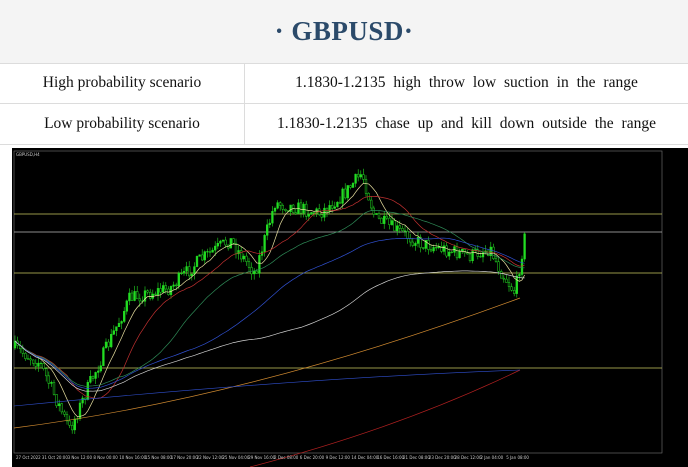  Describe the element at coordinates (491, 457) in the screenshot. I see `x-axis-label: 2 Jan 04:00` at that location.